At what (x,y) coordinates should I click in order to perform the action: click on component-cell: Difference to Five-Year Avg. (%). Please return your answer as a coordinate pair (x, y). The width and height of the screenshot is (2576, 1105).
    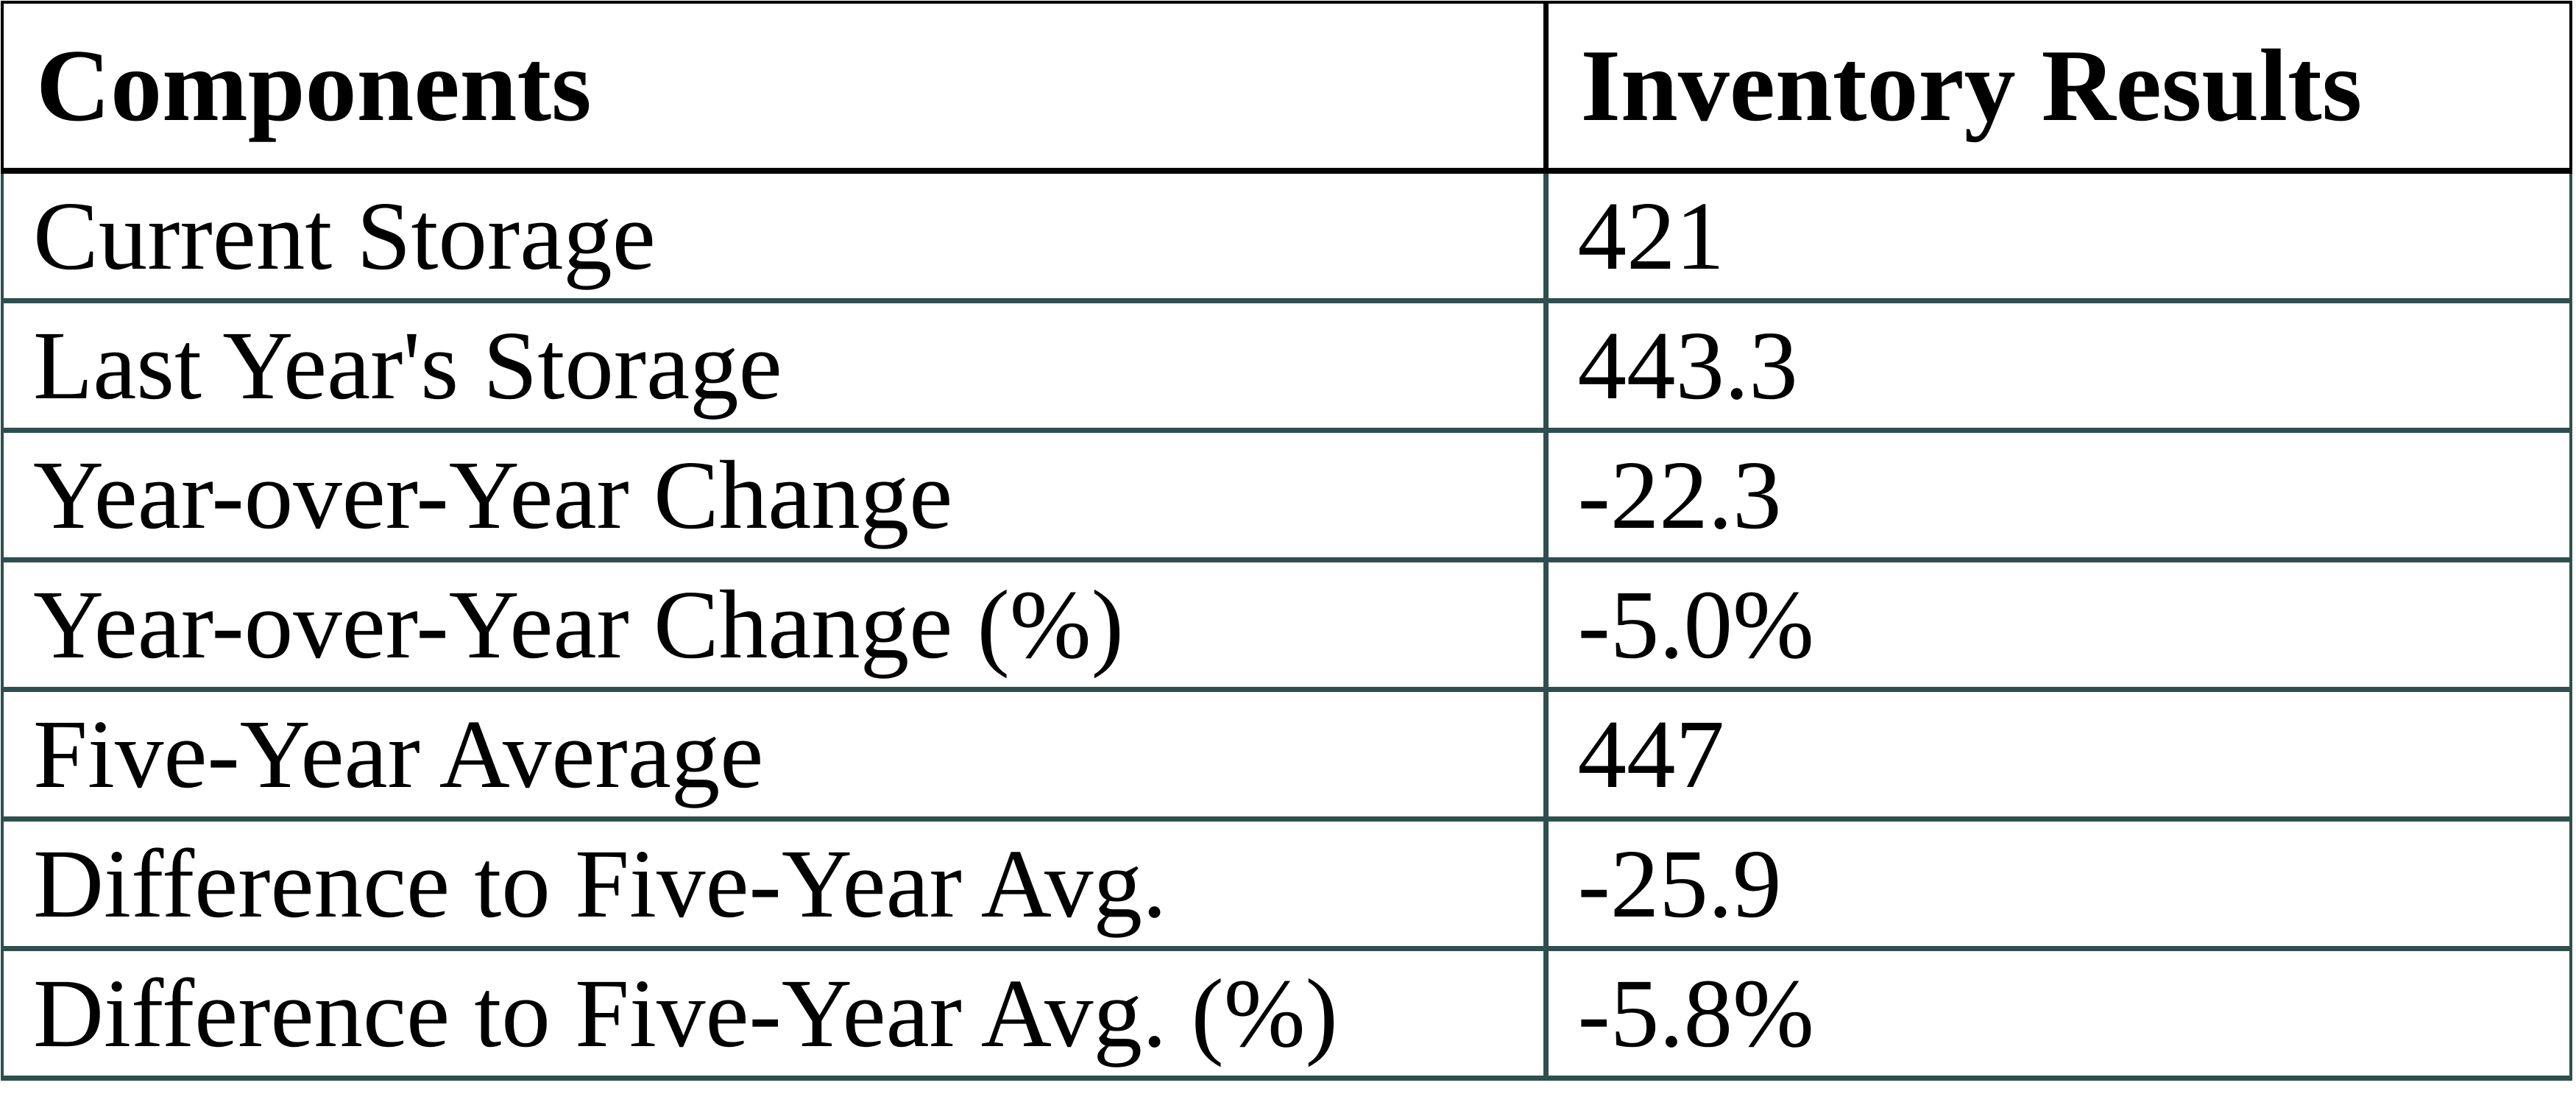
    Looking at the image, I should click on (775, 1013).